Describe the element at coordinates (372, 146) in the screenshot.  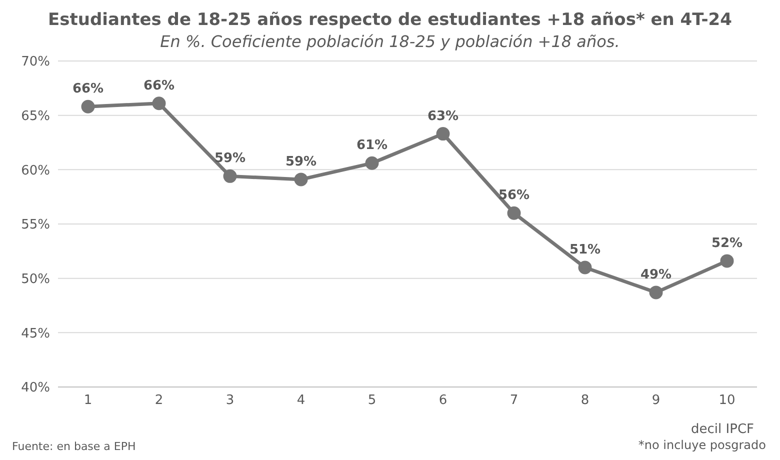
I see `data-label: 61%` at that location.